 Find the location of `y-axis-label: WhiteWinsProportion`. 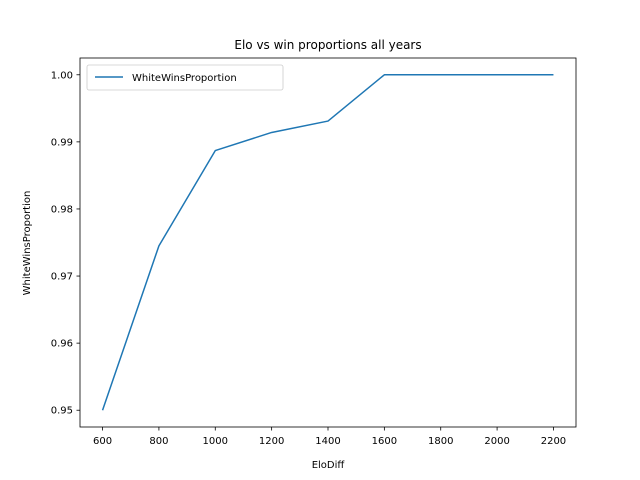

y-axis-label: WhiteWinsProportion is located at coordinates (27, 243).